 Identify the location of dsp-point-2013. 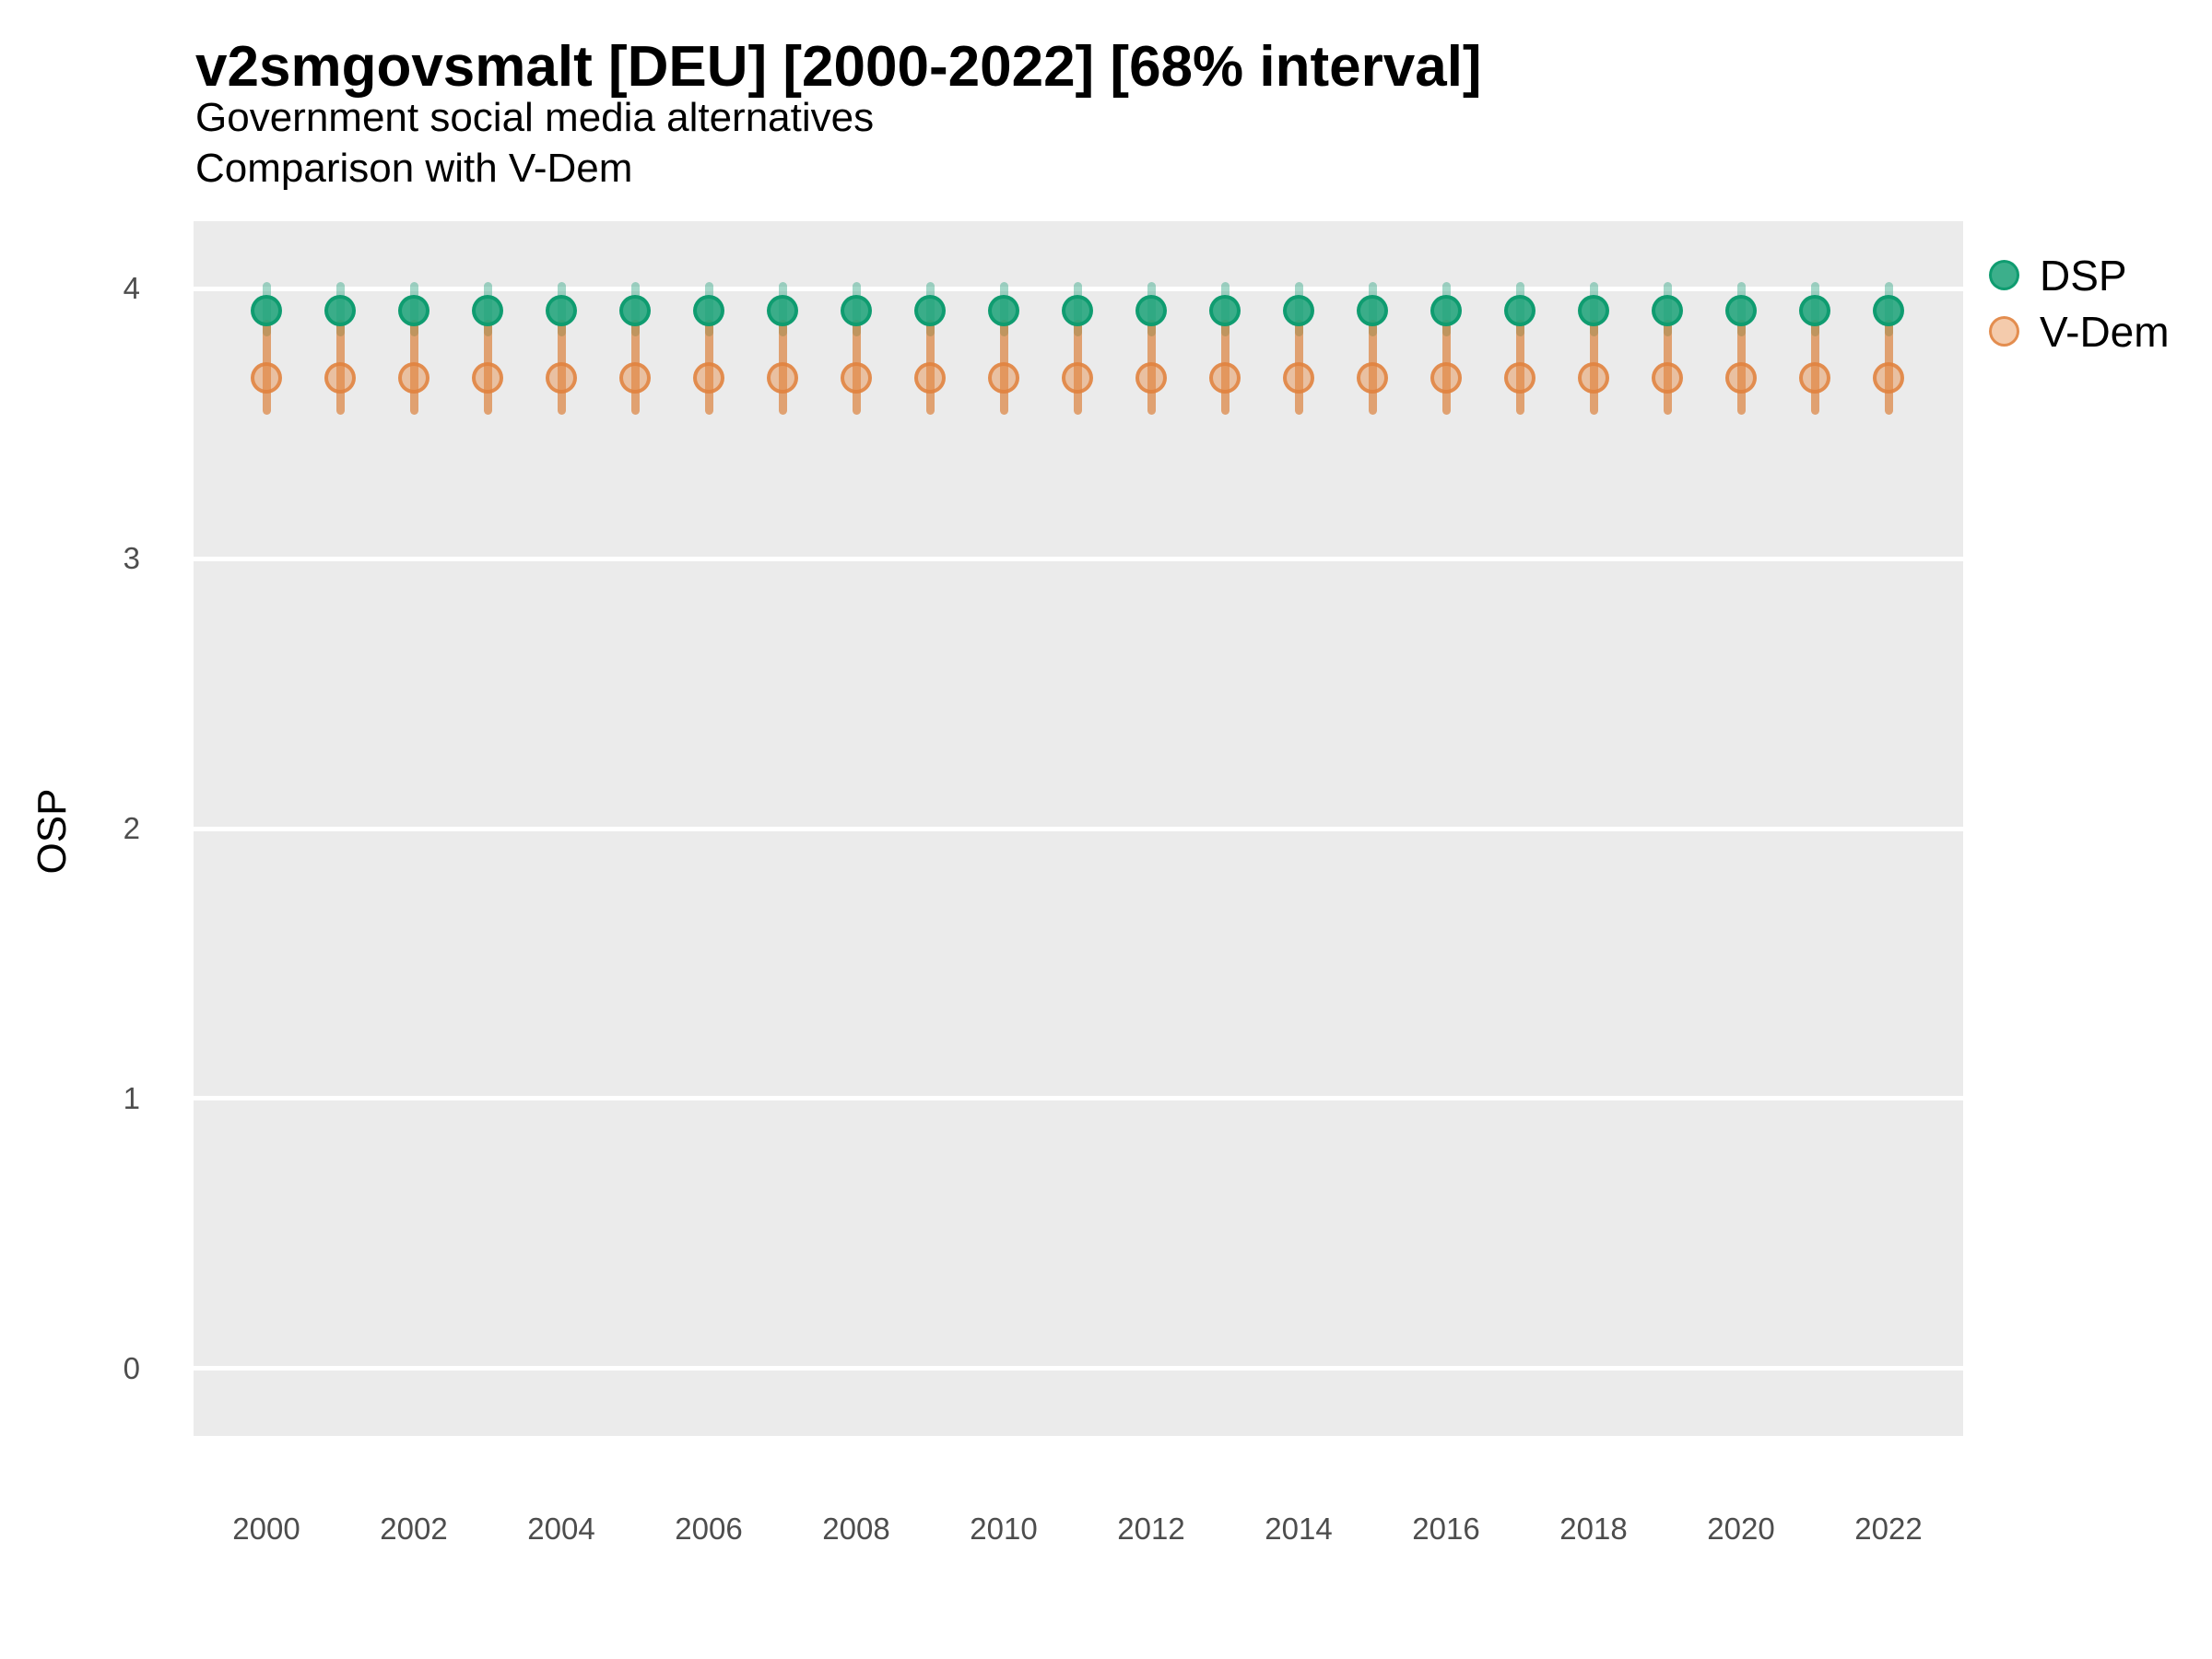
(1225, 310).